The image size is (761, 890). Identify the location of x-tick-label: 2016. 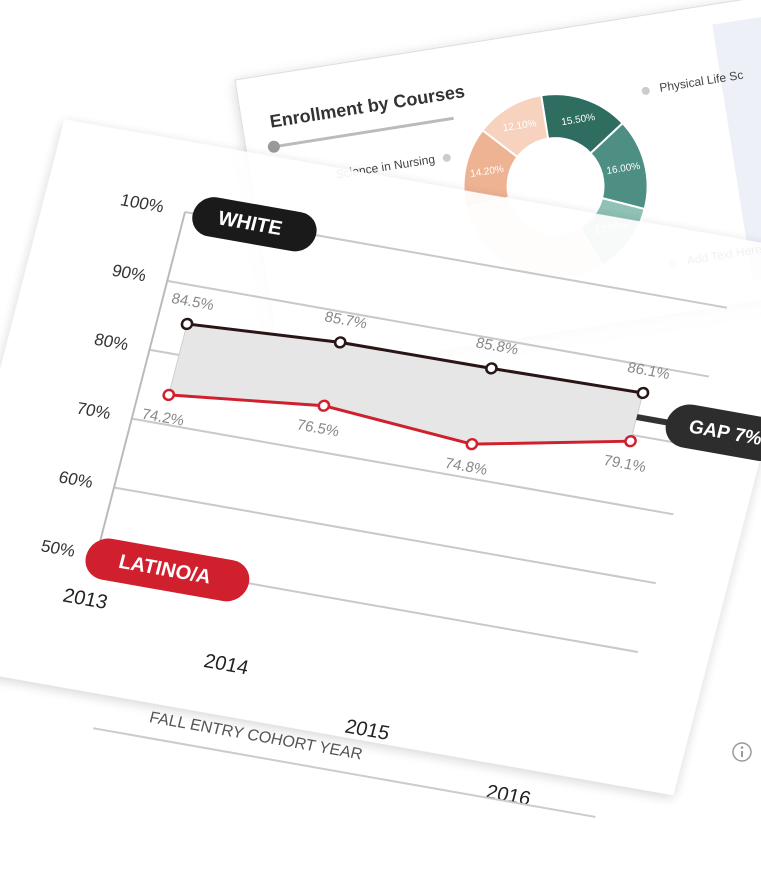
(508, 795).